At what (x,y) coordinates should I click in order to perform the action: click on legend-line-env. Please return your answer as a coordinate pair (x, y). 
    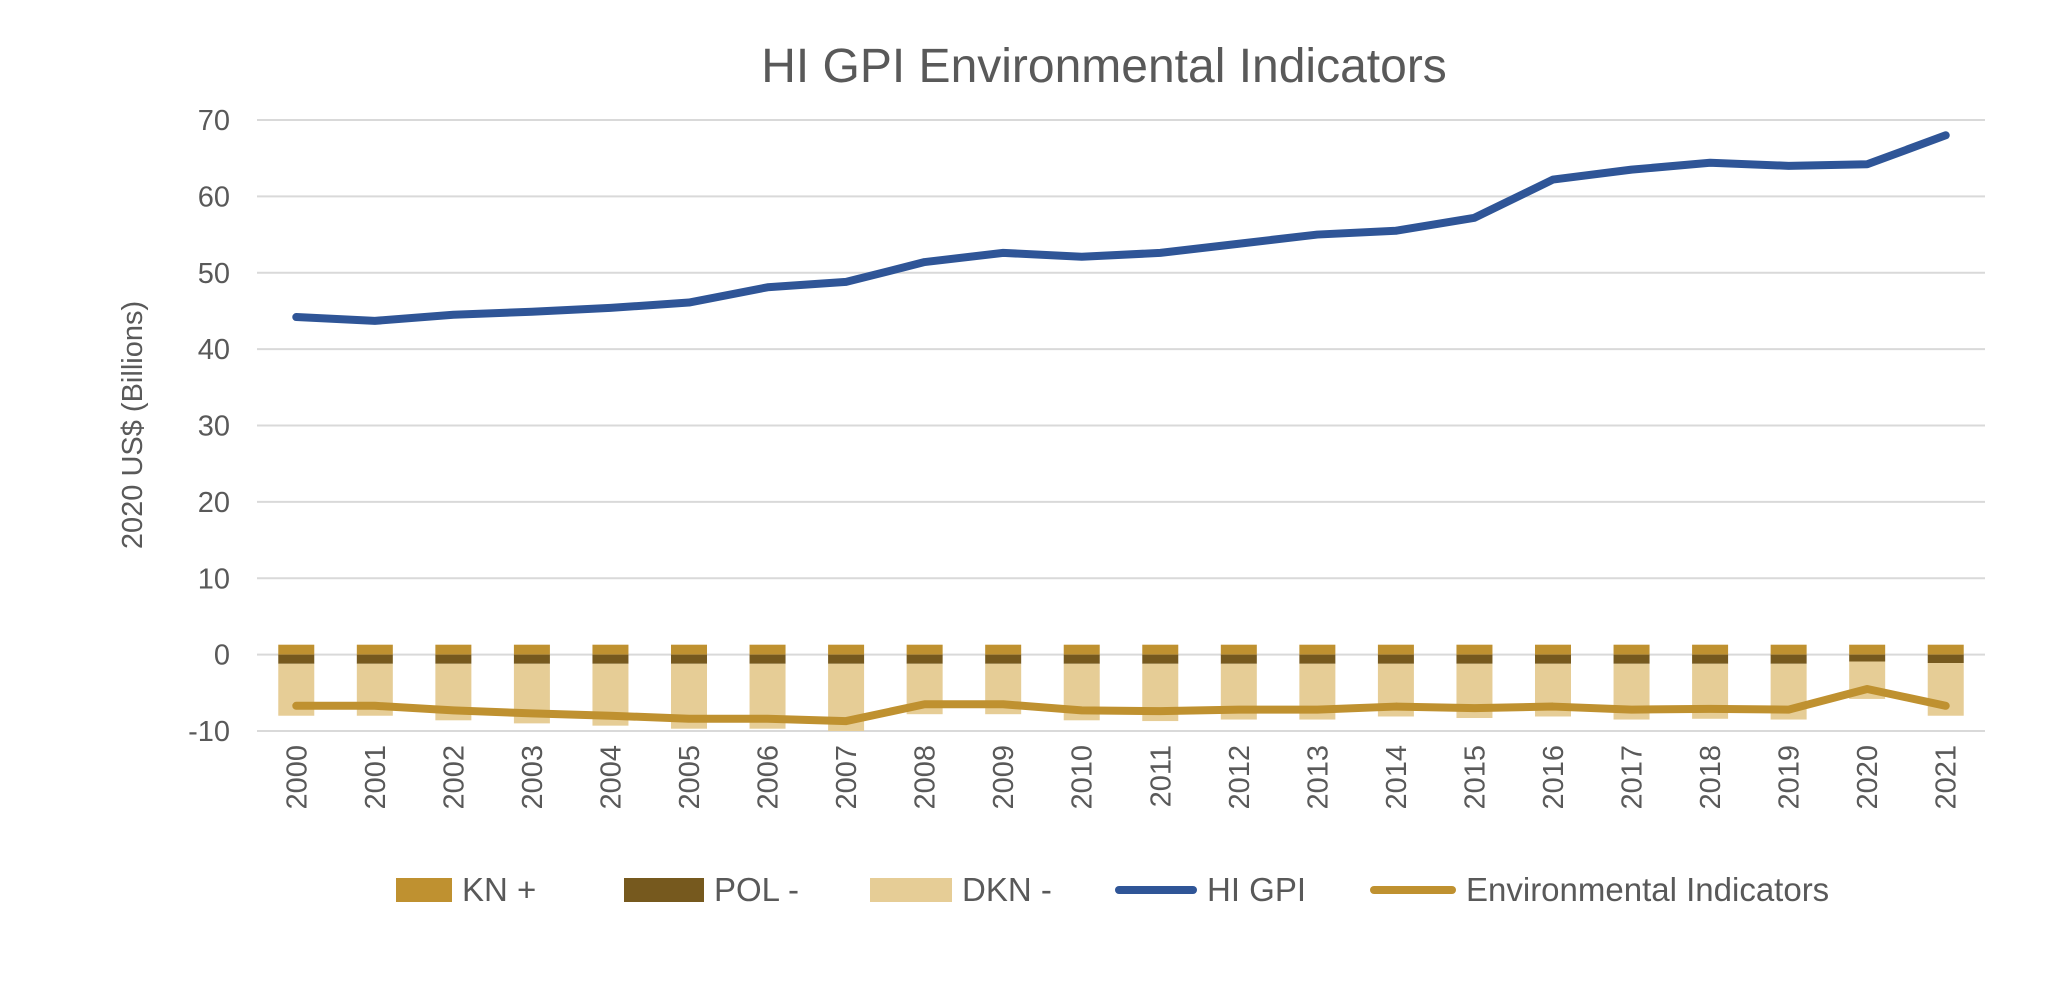
    Looking at the image, I should click on (1413, 890).